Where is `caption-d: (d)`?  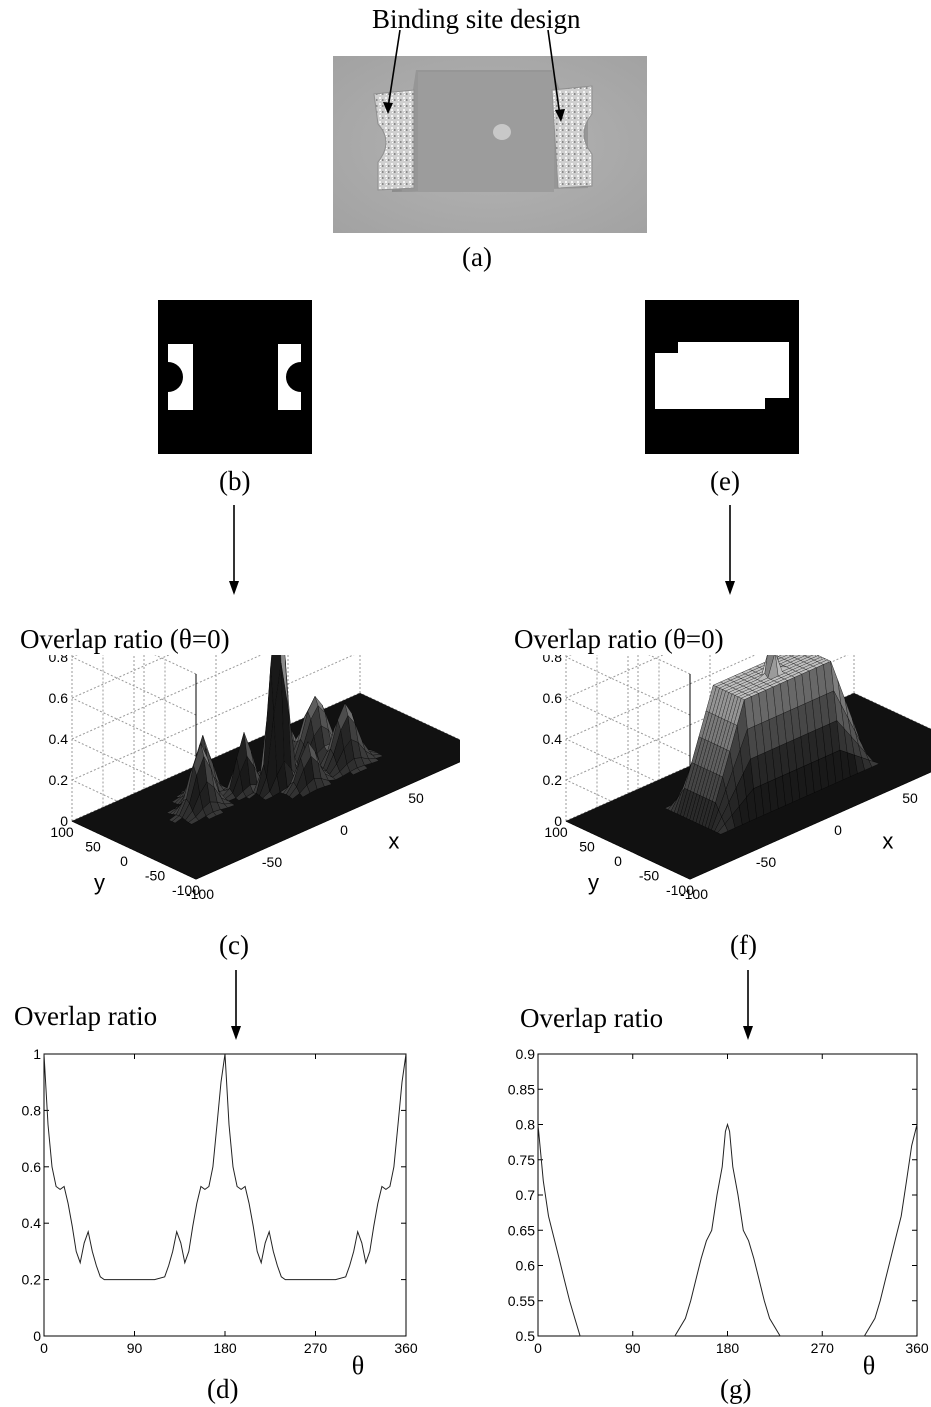
caption-d: (d) is located at coordinates (223, 1389).